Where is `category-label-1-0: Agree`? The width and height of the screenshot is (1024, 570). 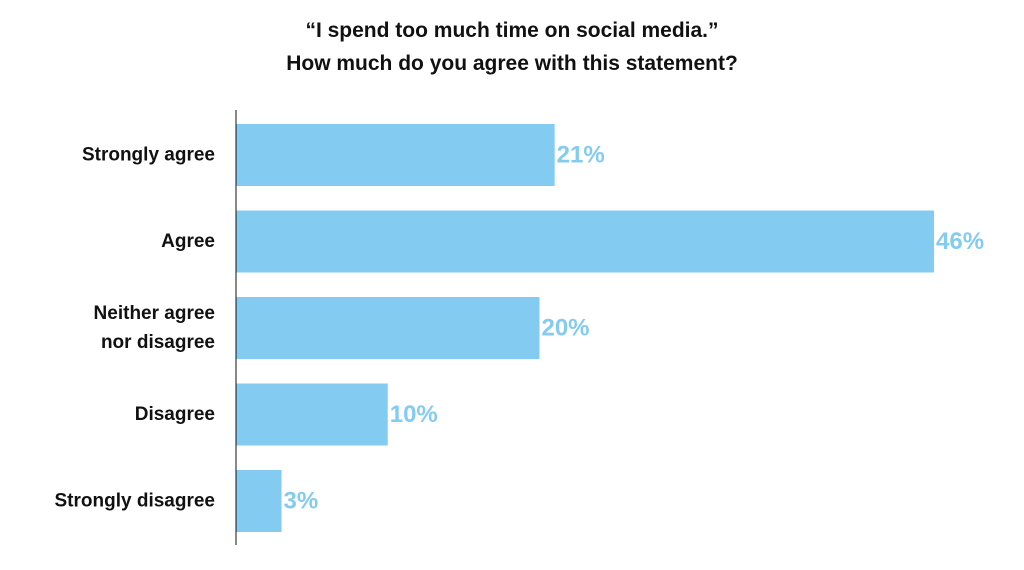
category-label-1-0: Agree is located at coordinates (188, 241).